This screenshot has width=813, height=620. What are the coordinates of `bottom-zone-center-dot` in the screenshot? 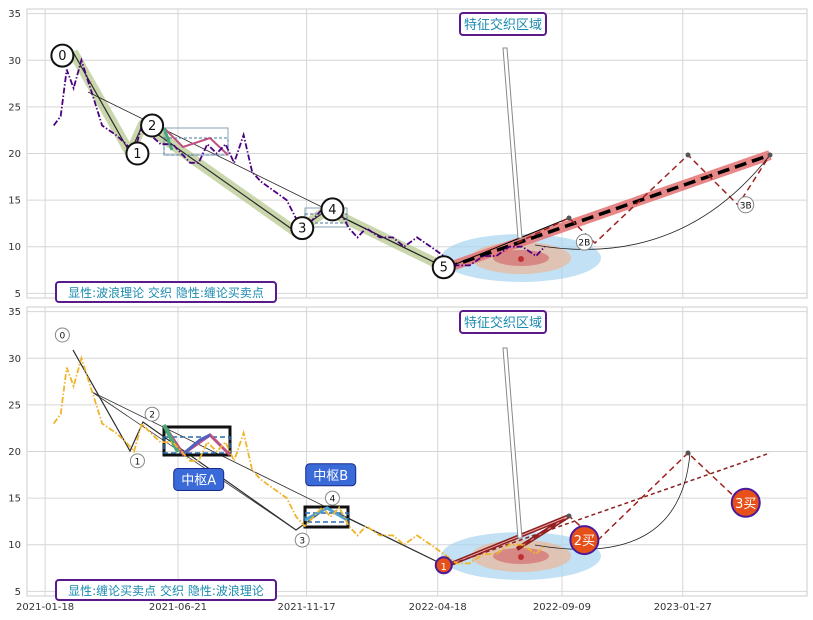 It's located at (521, 557).